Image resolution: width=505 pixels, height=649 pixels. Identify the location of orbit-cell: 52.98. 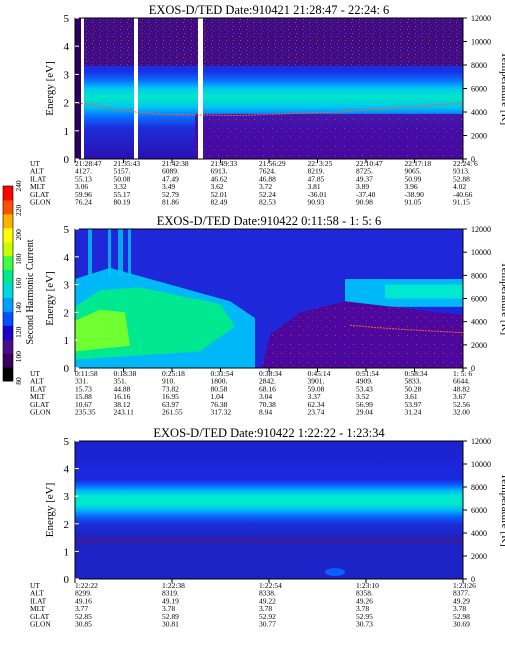
(461, 616).